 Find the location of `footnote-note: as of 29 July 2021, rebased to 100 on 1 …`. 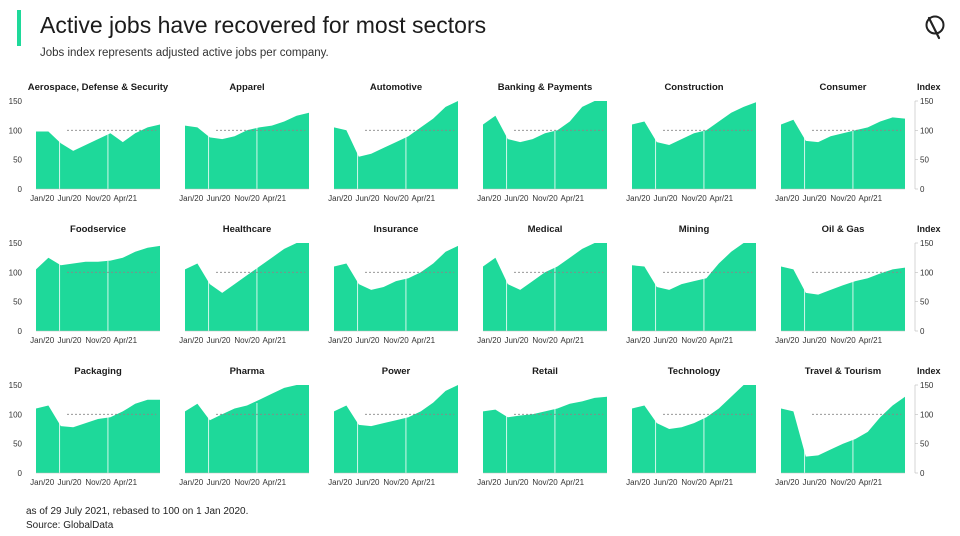

footnote-note: as of 29 July 2021, rebased to 100 on 1 … is located at coordinates (137, 511).